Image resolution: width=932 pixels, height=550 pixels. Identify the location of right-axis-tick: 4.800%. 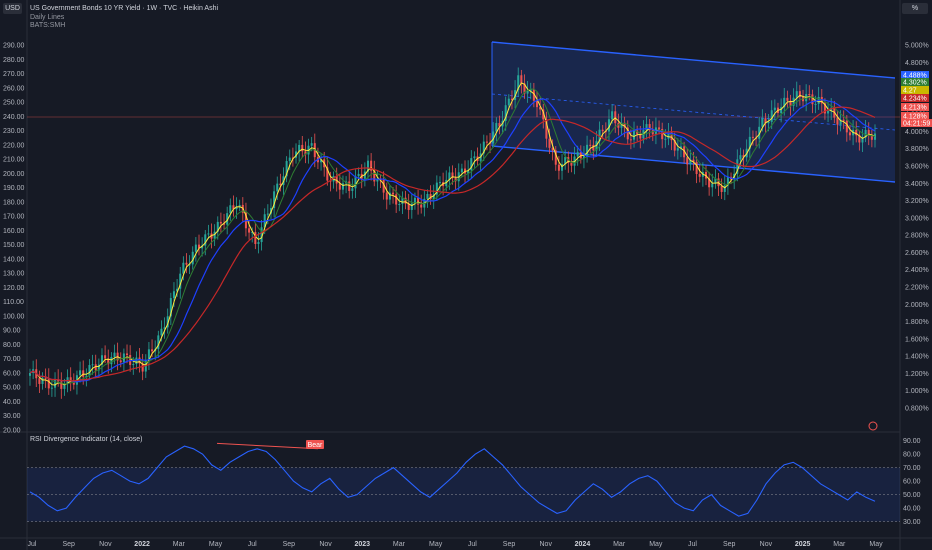
(917, 63).